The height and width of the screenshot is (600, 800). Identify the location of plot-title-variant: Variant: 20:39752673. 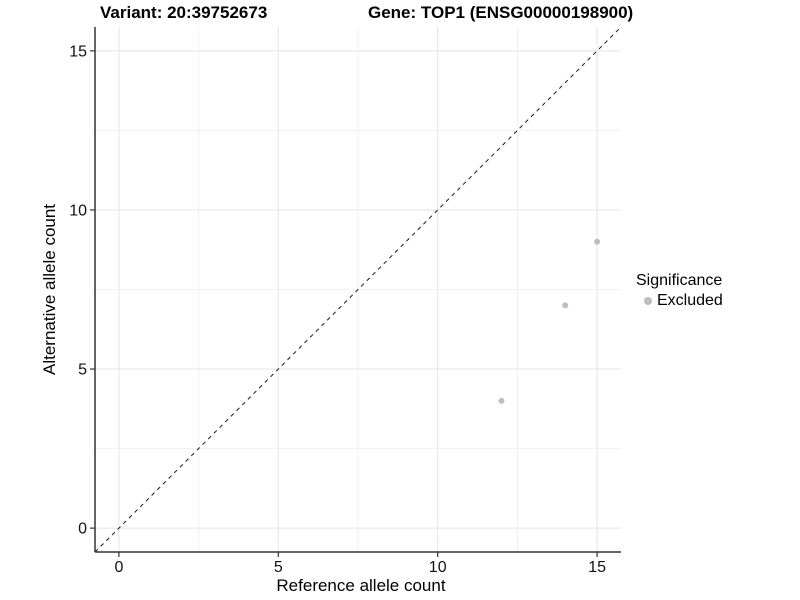
(184, 12).